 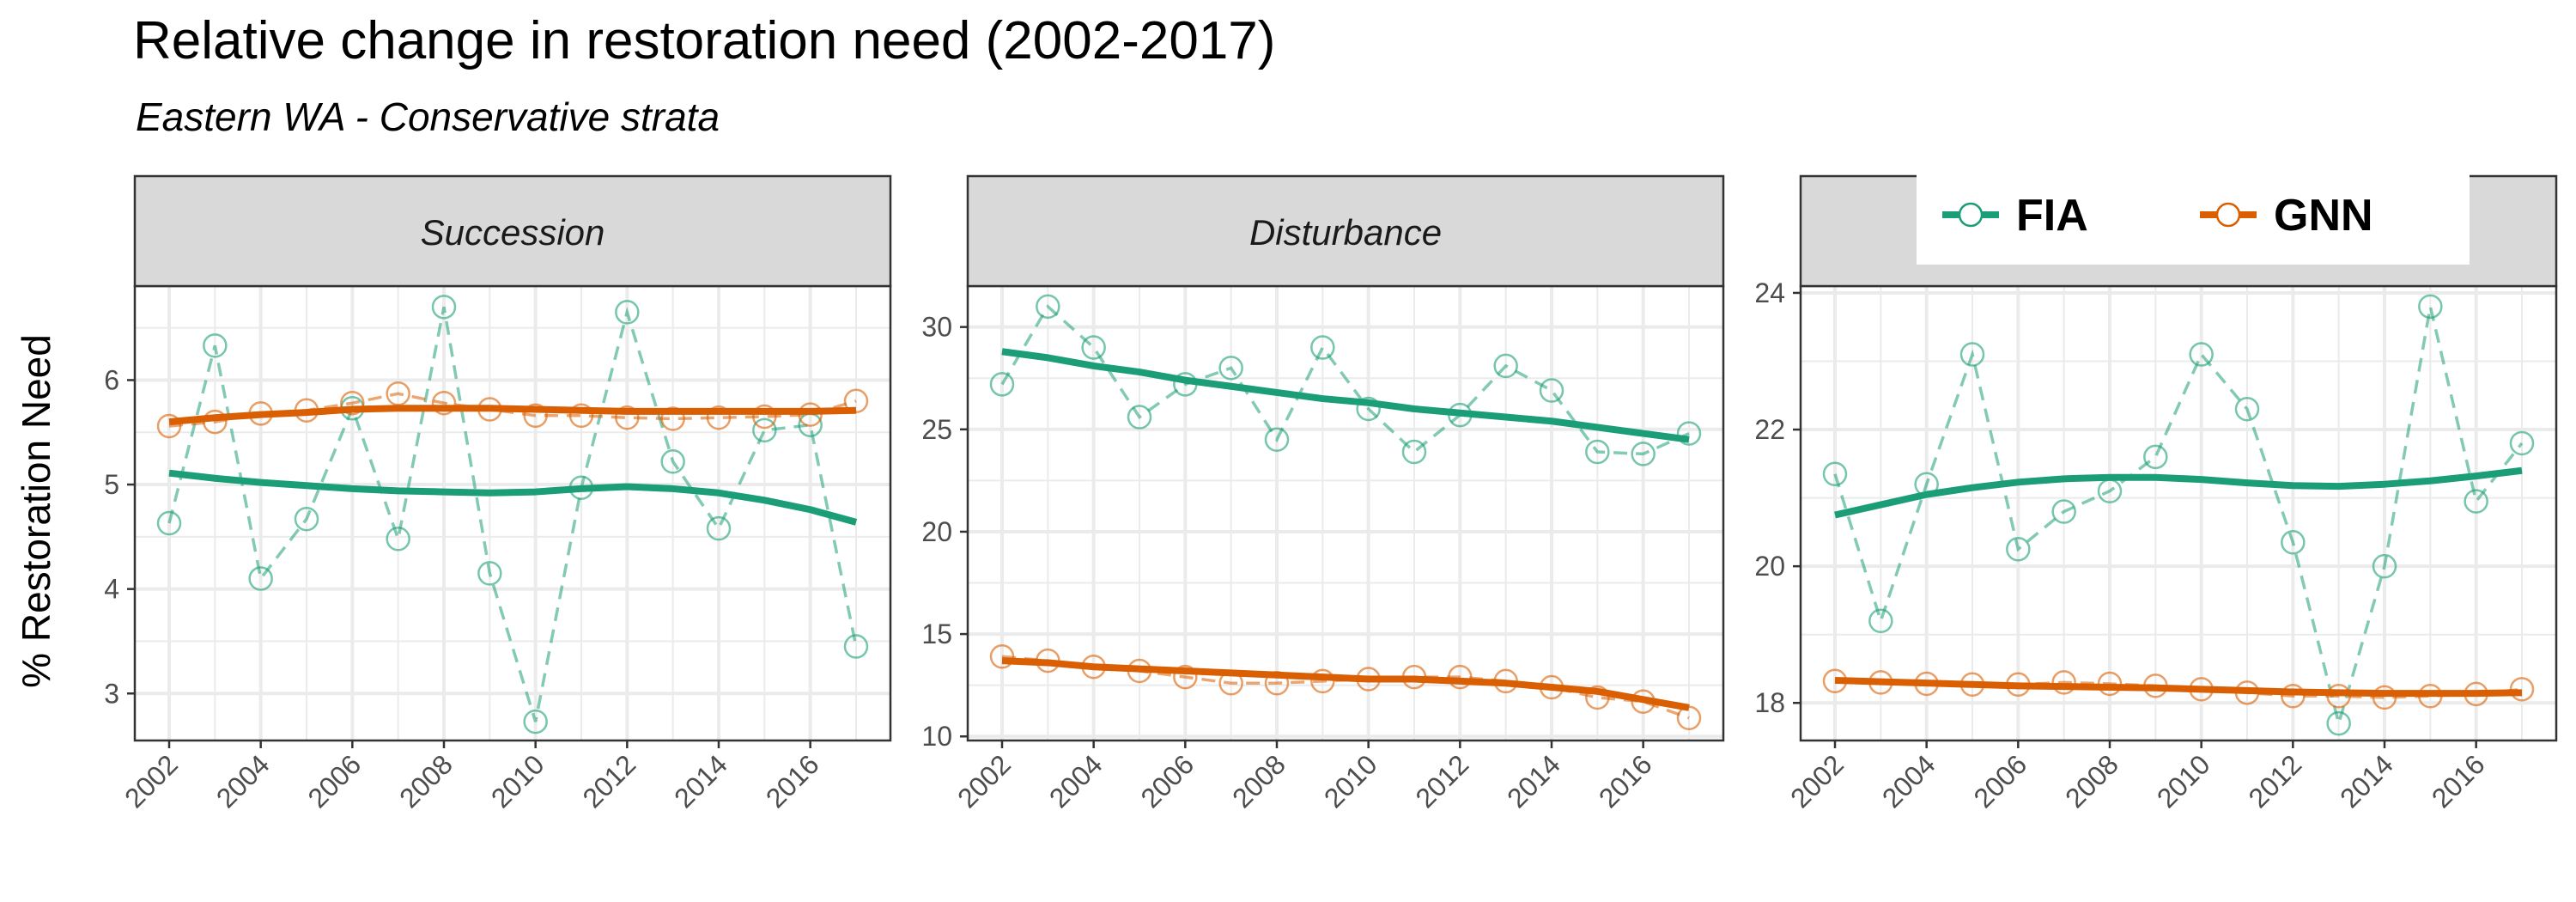 What do you see at coordinates (112, 484) in the screenshot?
I see `y-tick-label: 5` at bounding box center [112, 484].